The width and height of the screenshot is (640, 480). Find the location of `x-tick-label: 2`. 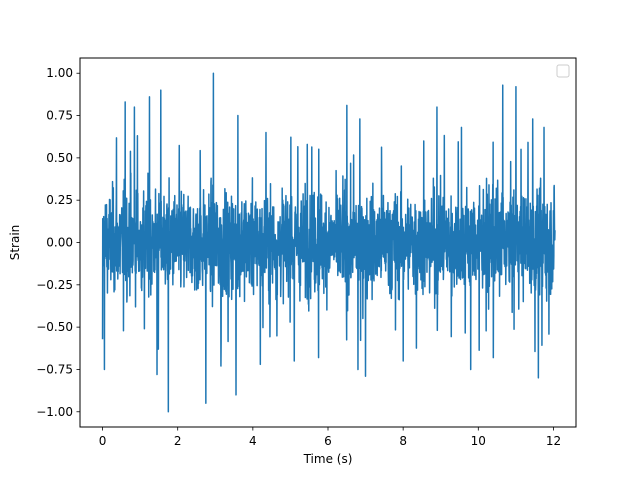

x-tick-label: 2 is located at coordinates (178, 441).